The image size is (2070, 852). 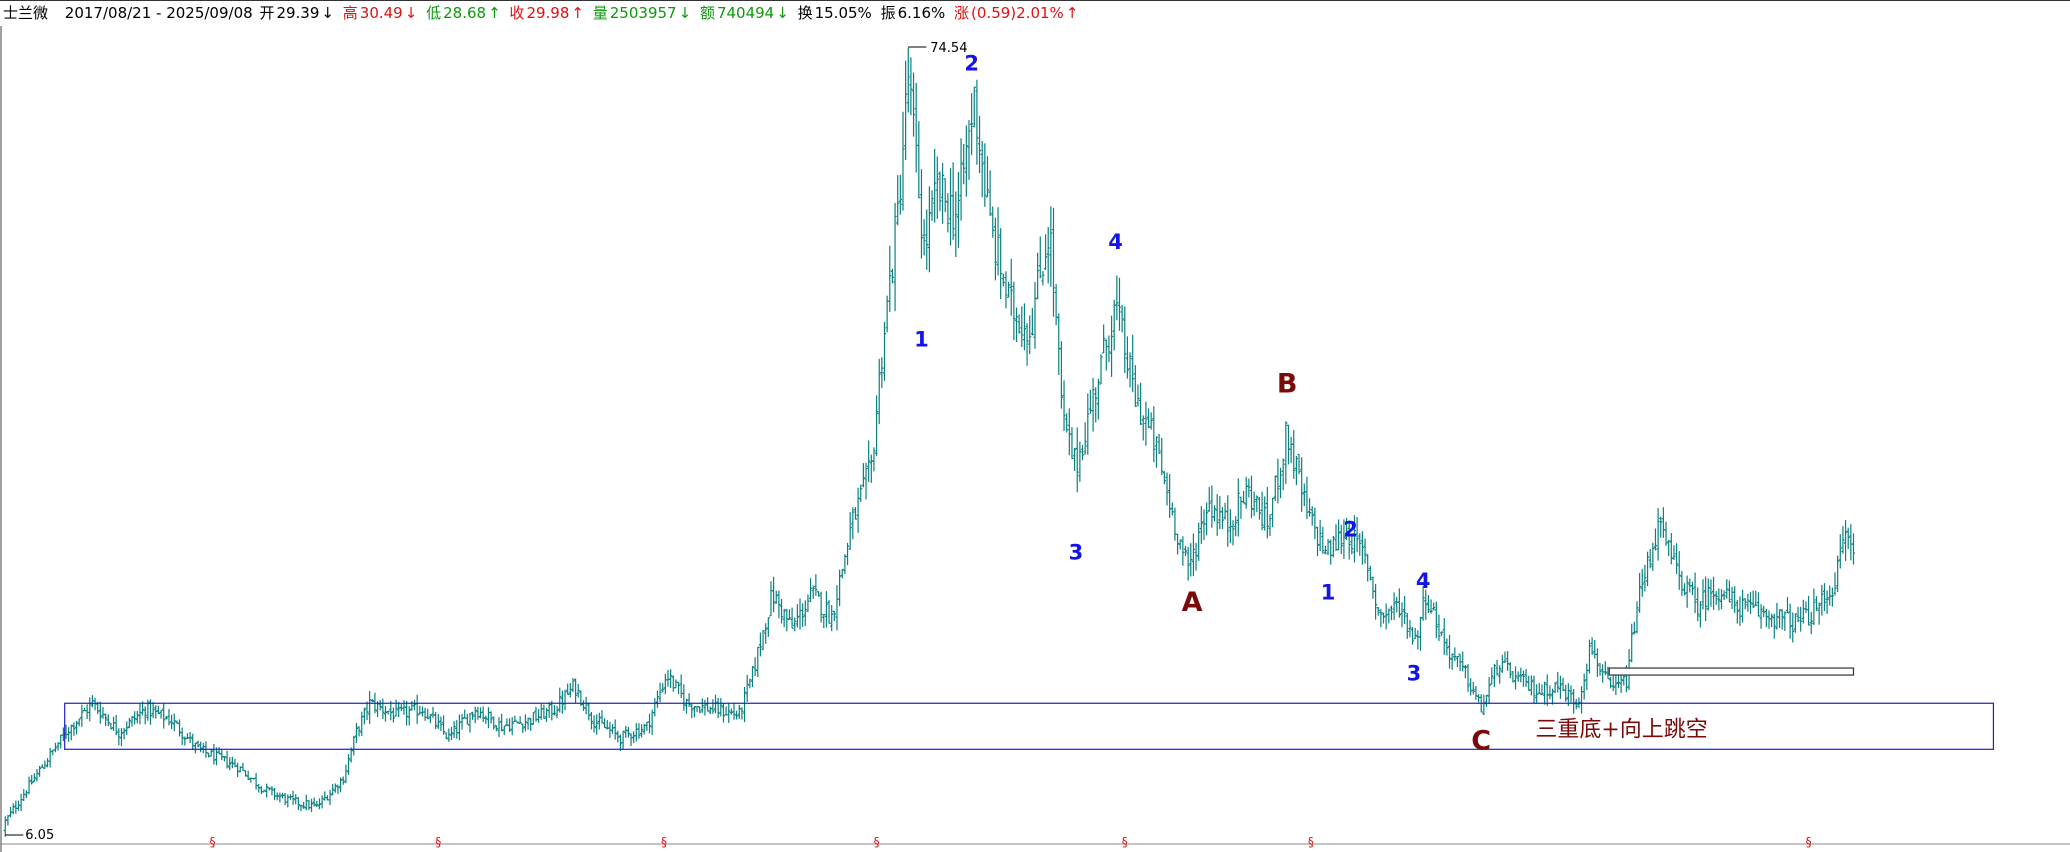 What do you see at coordinates (1481, 740) in the screenshot?
I see `wave-label: C` at bounding box center [1481, 740].